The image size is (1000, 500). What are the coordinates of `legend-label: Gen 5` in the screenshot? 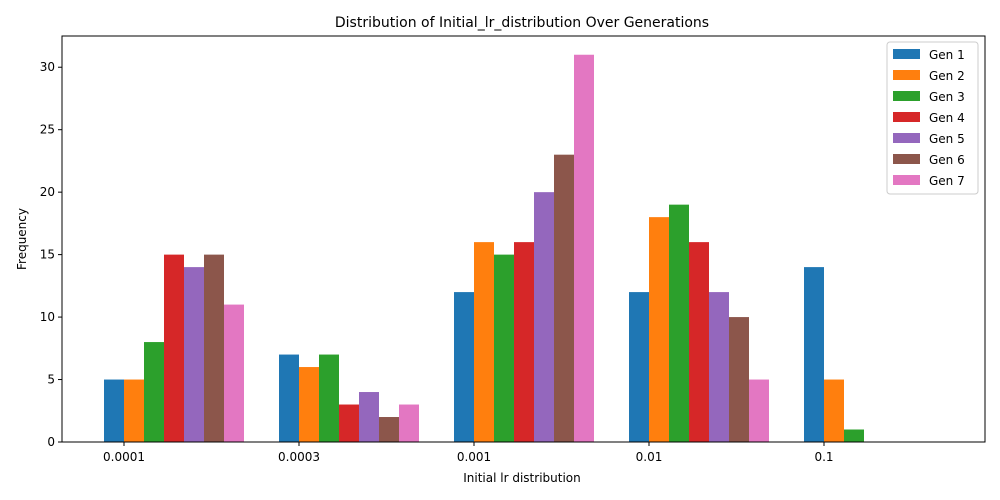 It's located at (947, 139).